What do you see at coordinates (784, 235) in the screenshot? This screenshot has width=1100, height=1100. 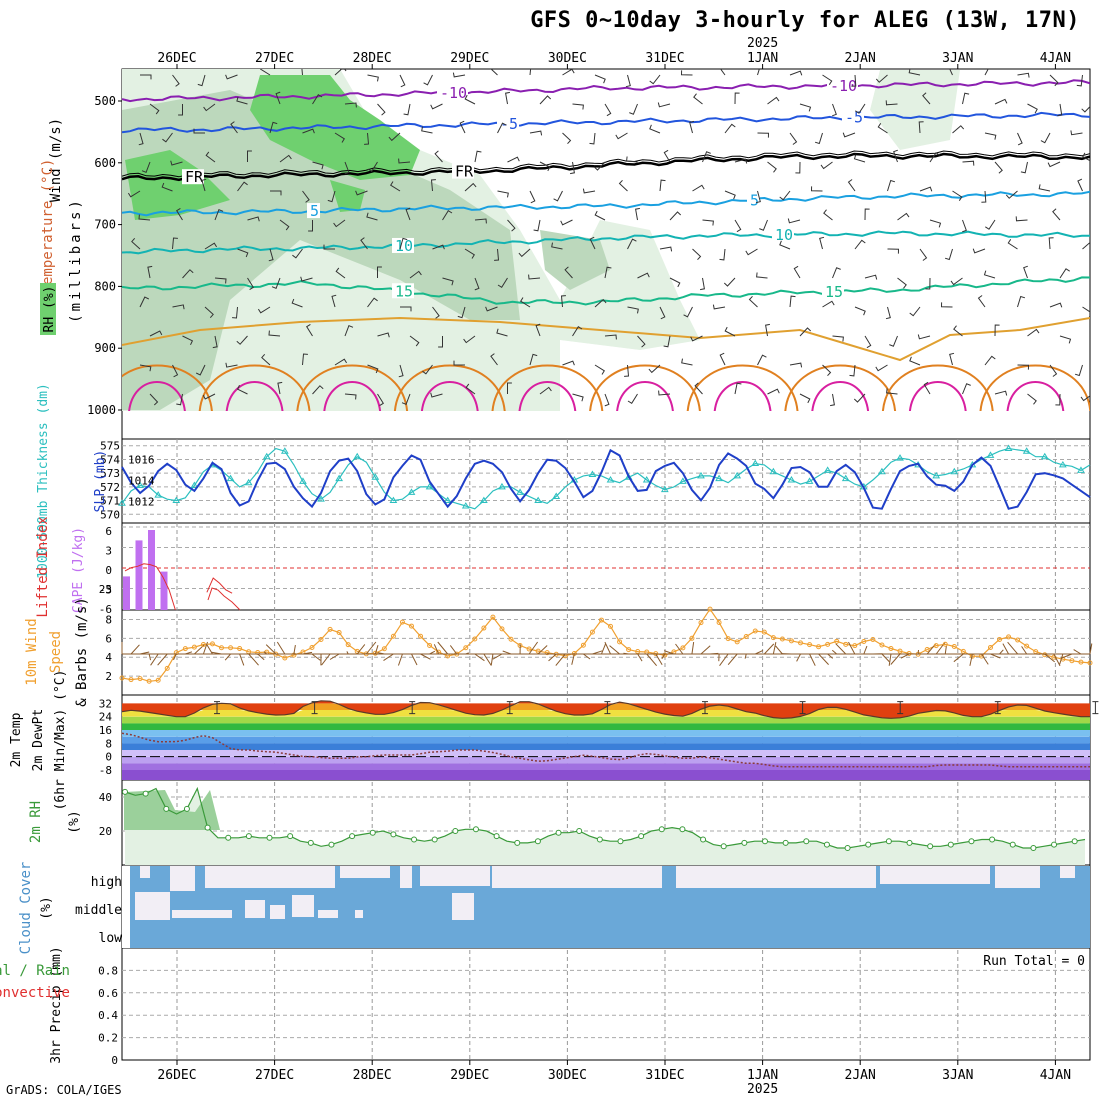 I see `contour-label-10-2: 10` at bounding box center [784, 235].